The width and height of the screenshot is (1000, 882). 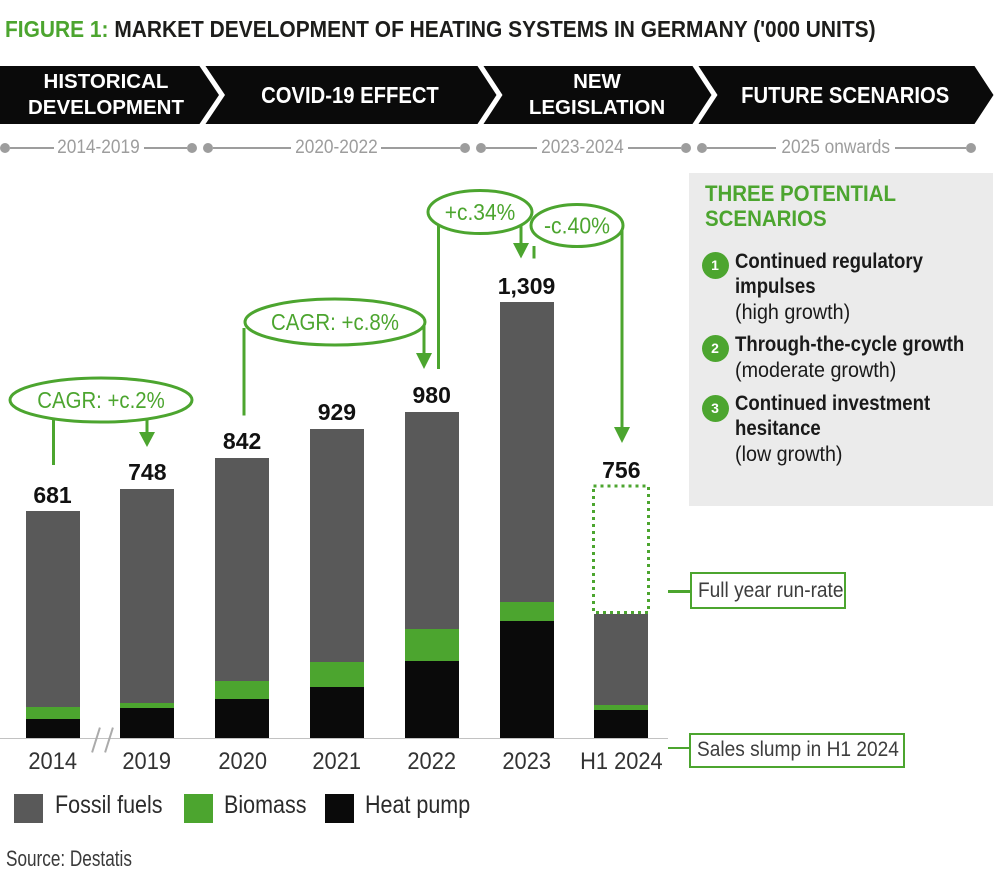 What do you see at coordinates (335, 322) in the screenshot?
I see `svg-text: CAGR: +c.8%` at bounding box center [335, 322].